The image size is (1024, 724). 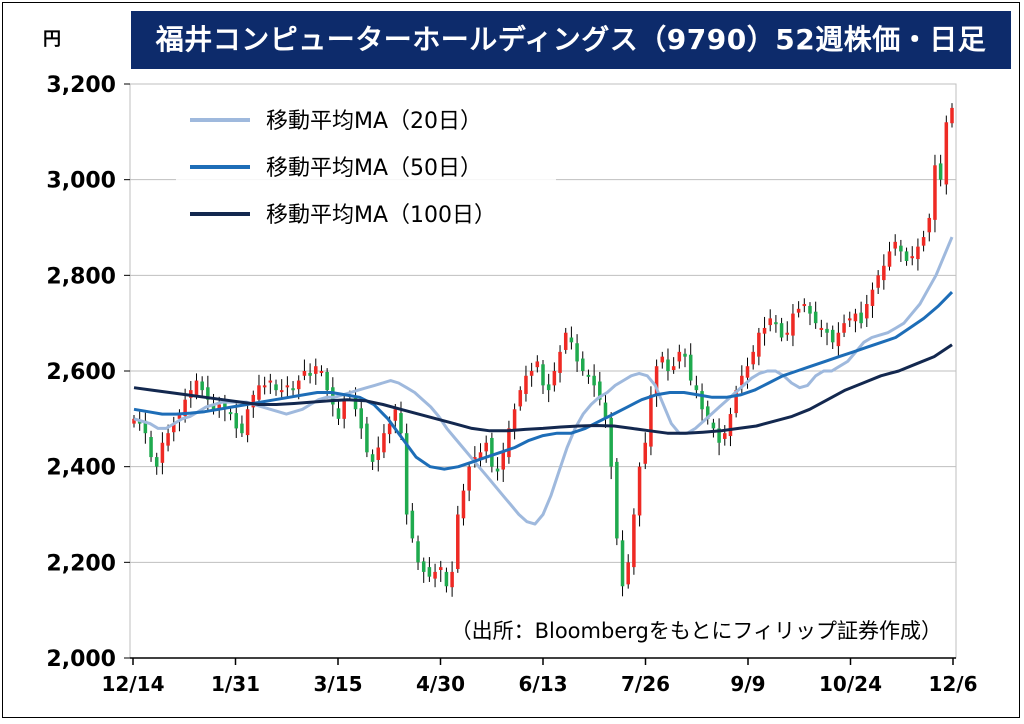 I want to click on chart-title-bar: 福井コンピューターホールディングス（9790）52週株価・日足, so click(x=571, y=40).